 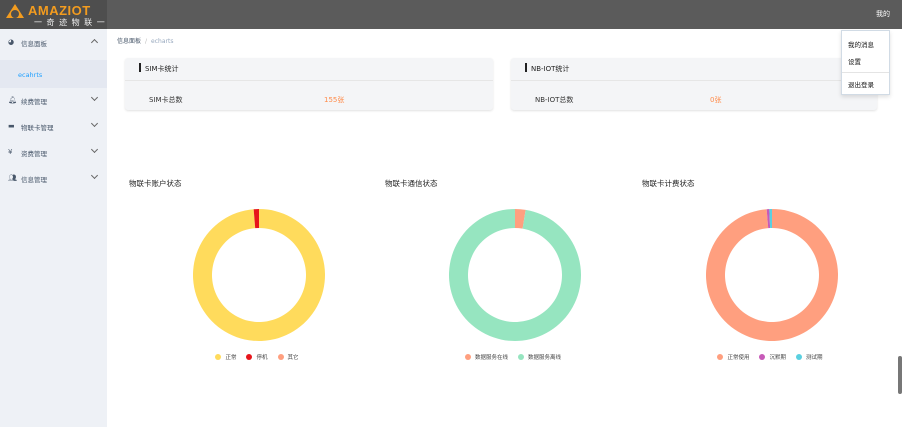 What do you see at coordinates (162, 41) in the screenshot?
I see `breadcrumb-current: echarts` at bounding box center [162, 41].